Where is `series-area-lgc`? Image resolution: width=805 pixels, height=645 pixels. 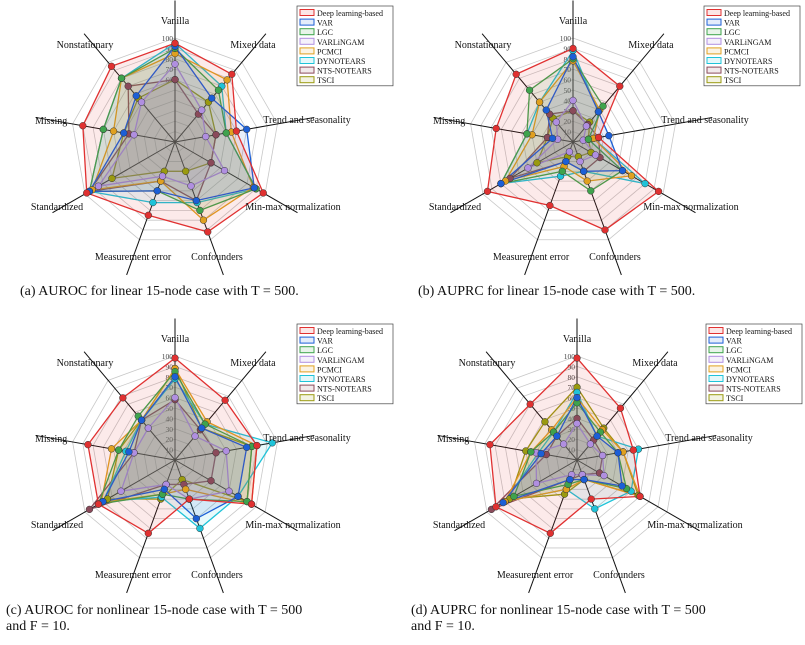 series-area-lgc is located at coordinates (172, 129).